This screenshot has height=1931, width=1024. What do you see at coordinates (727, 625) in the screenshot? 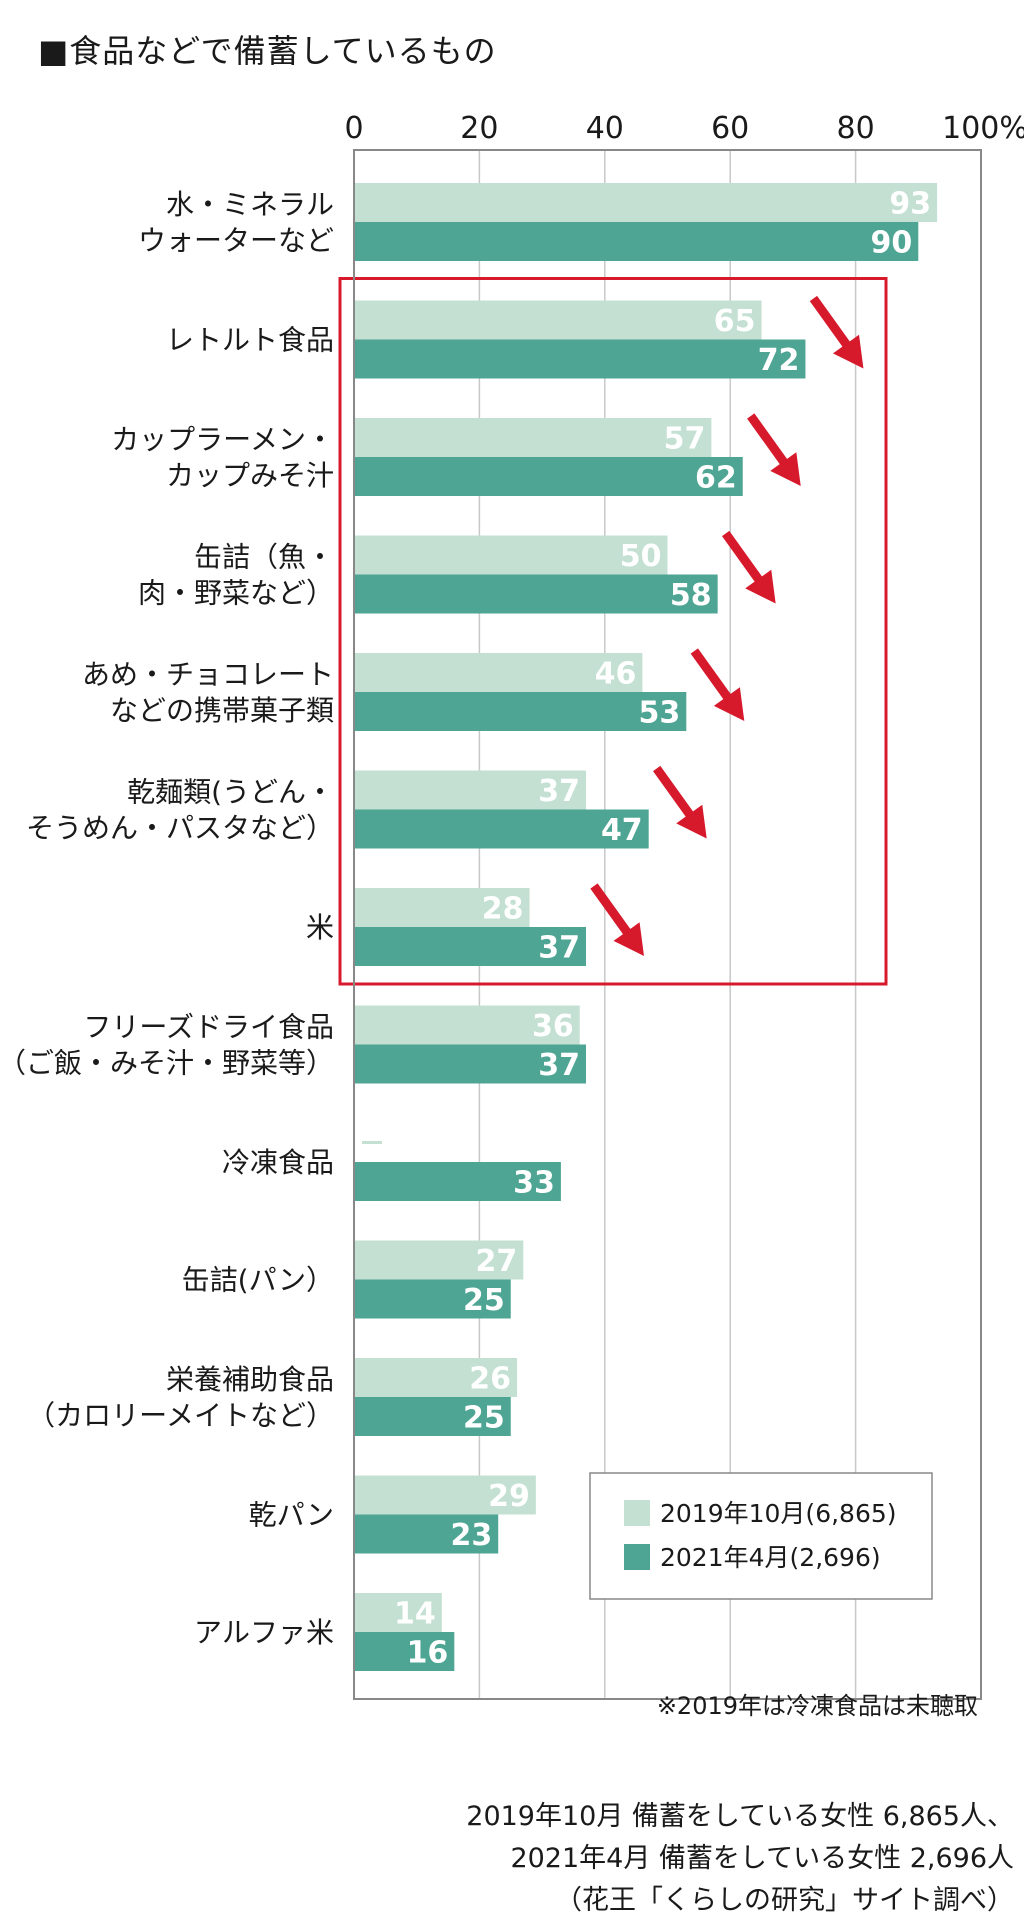
I see `decrease-arrows` at bounding box center [727, 625].